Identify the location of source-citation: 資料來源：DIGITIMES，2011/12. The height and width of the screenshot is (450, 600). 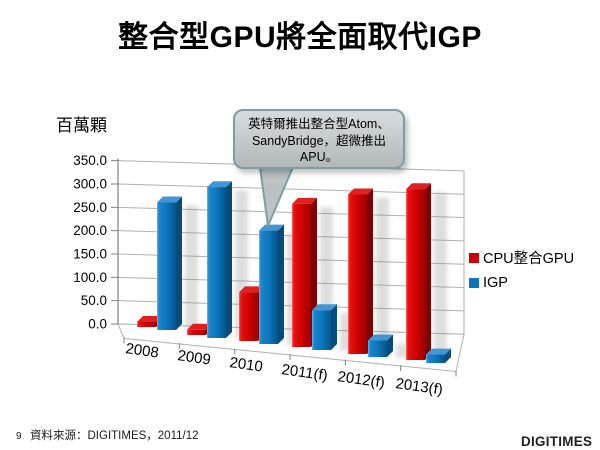
(114, 436).